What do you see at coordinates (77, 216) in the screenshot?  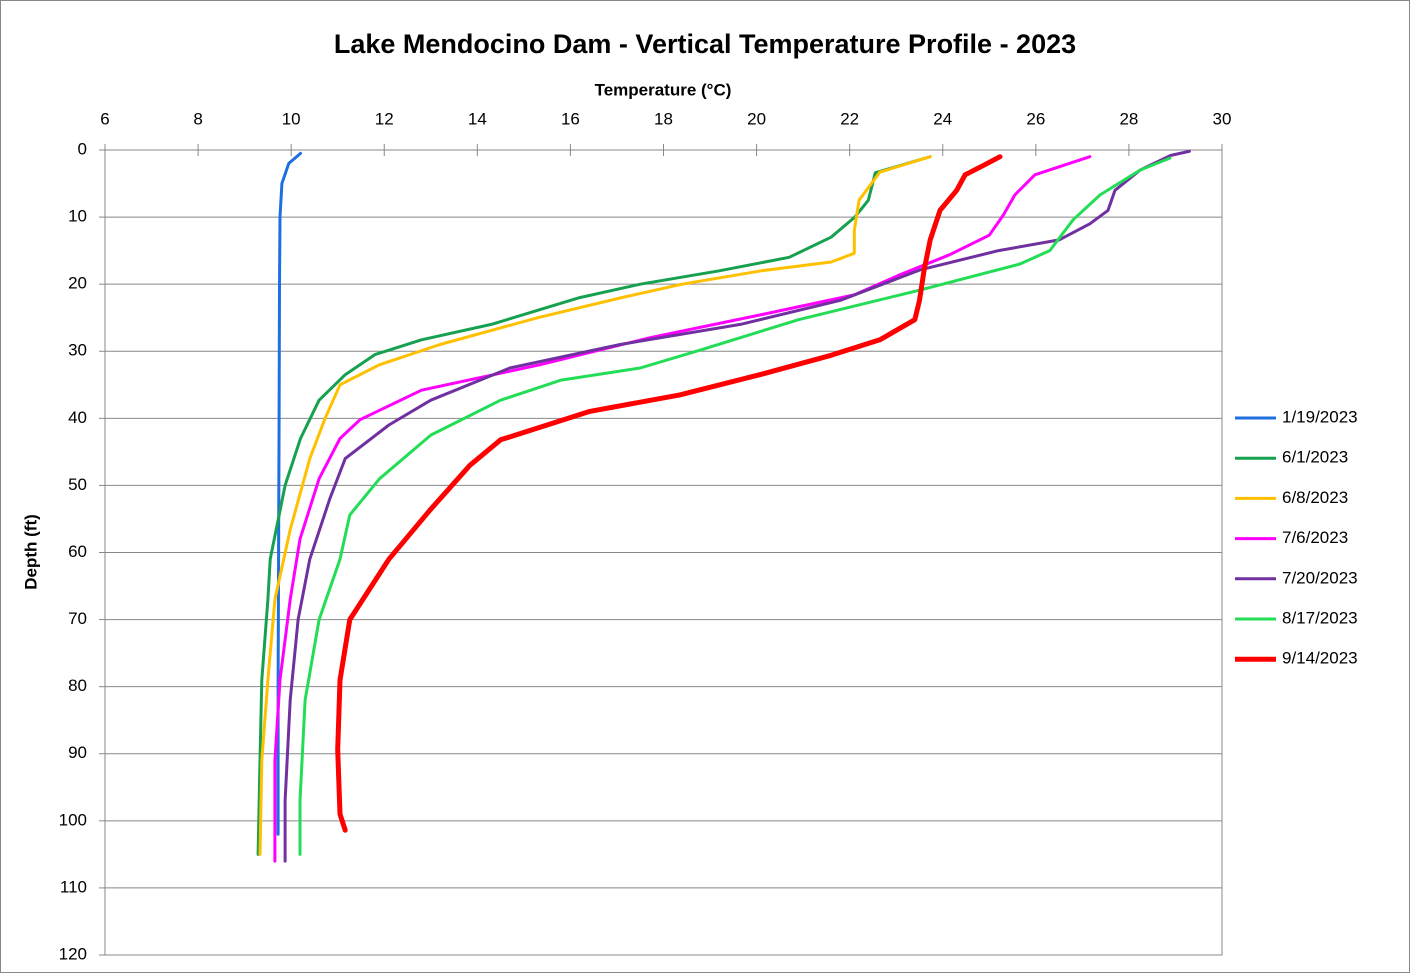 I see `y-tick-label: 10` at bounding box center [77, 216].